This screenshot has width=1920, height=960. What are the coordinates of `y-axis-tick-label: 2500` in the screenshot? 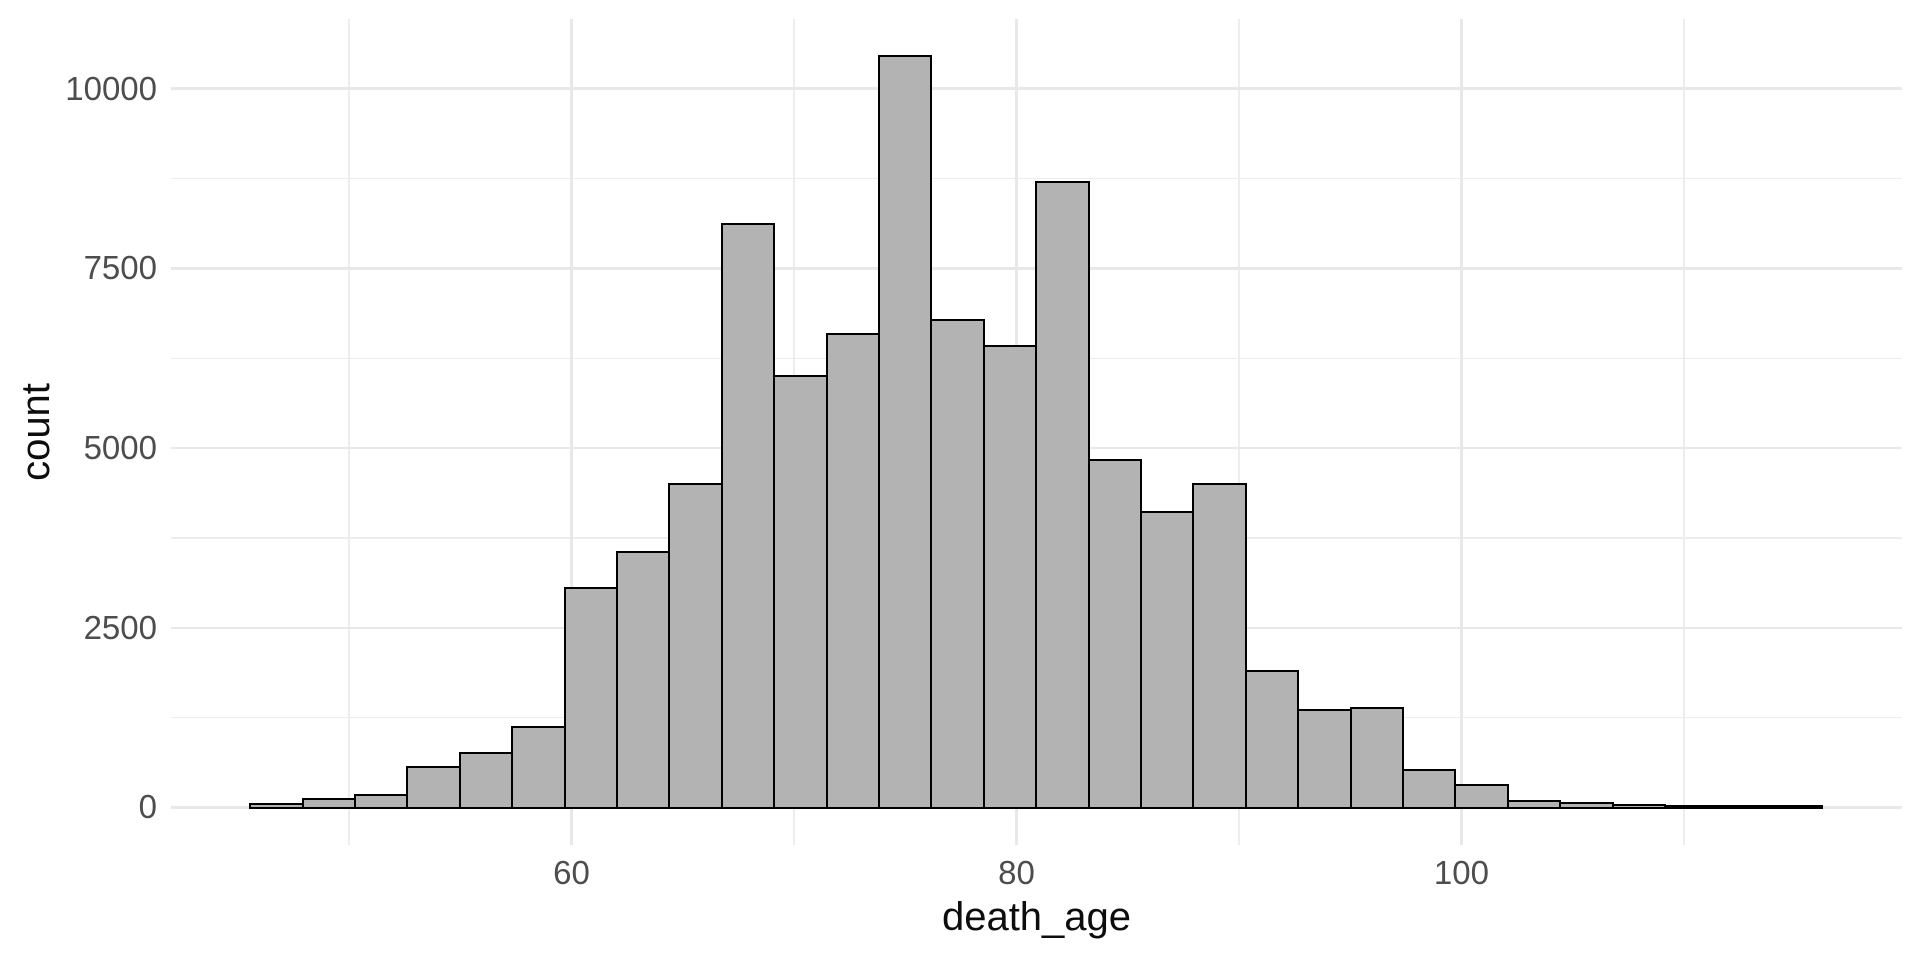 It's located at (120, 627).